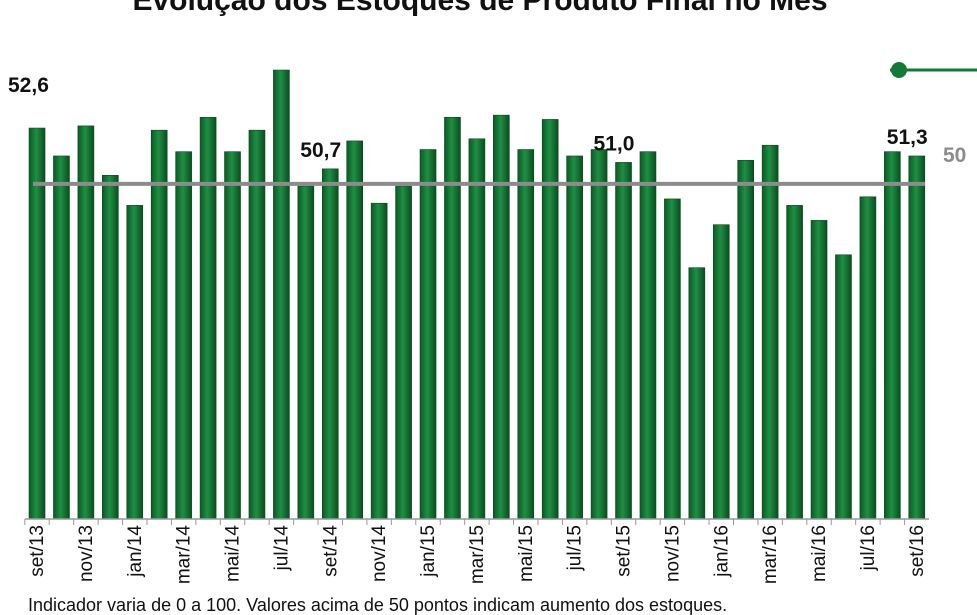 The height and width of the screenshot is (615, 977). I want to click on reference-label: 50, so click(954, 155).